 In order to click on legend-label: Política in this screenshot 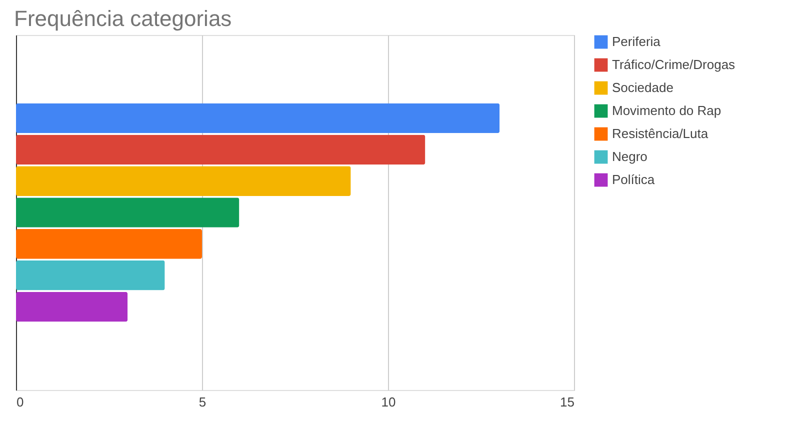, I will do `click(634, 179)`.